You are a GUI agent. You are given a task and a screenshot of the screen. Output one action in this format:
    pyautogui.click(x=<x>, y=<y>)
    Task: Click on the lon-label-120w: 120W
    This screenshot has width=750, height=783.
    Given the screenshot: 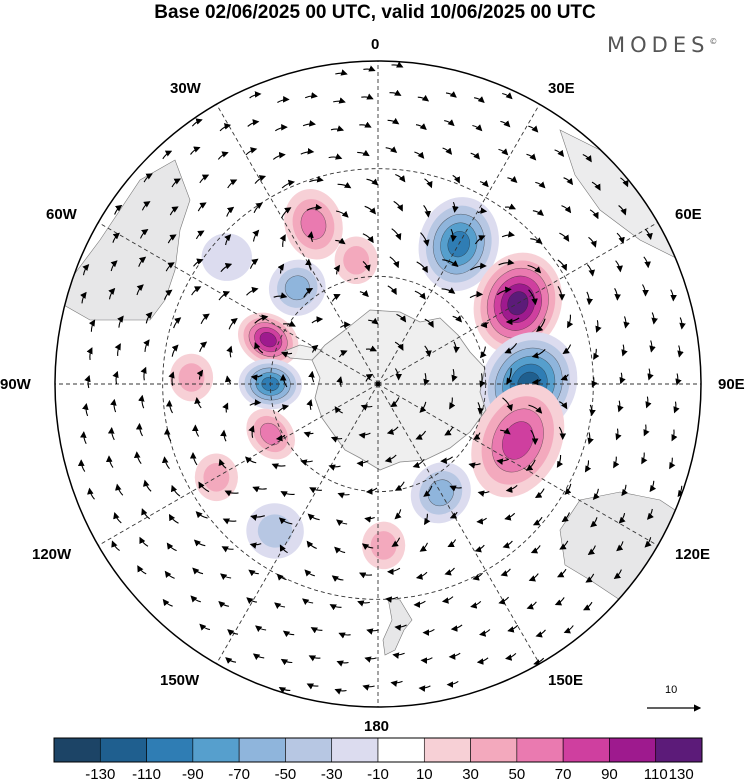 What is the action you would take?
    pyautogui.click(x=52, y=554)
    